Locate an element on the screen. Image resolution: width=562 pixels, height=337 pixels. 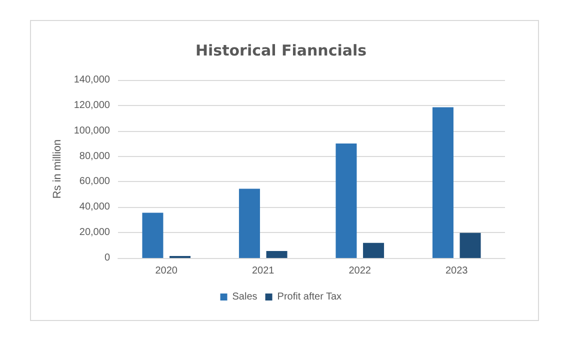
y-tick-label: 80,000 is located at coordinates (94, 156).